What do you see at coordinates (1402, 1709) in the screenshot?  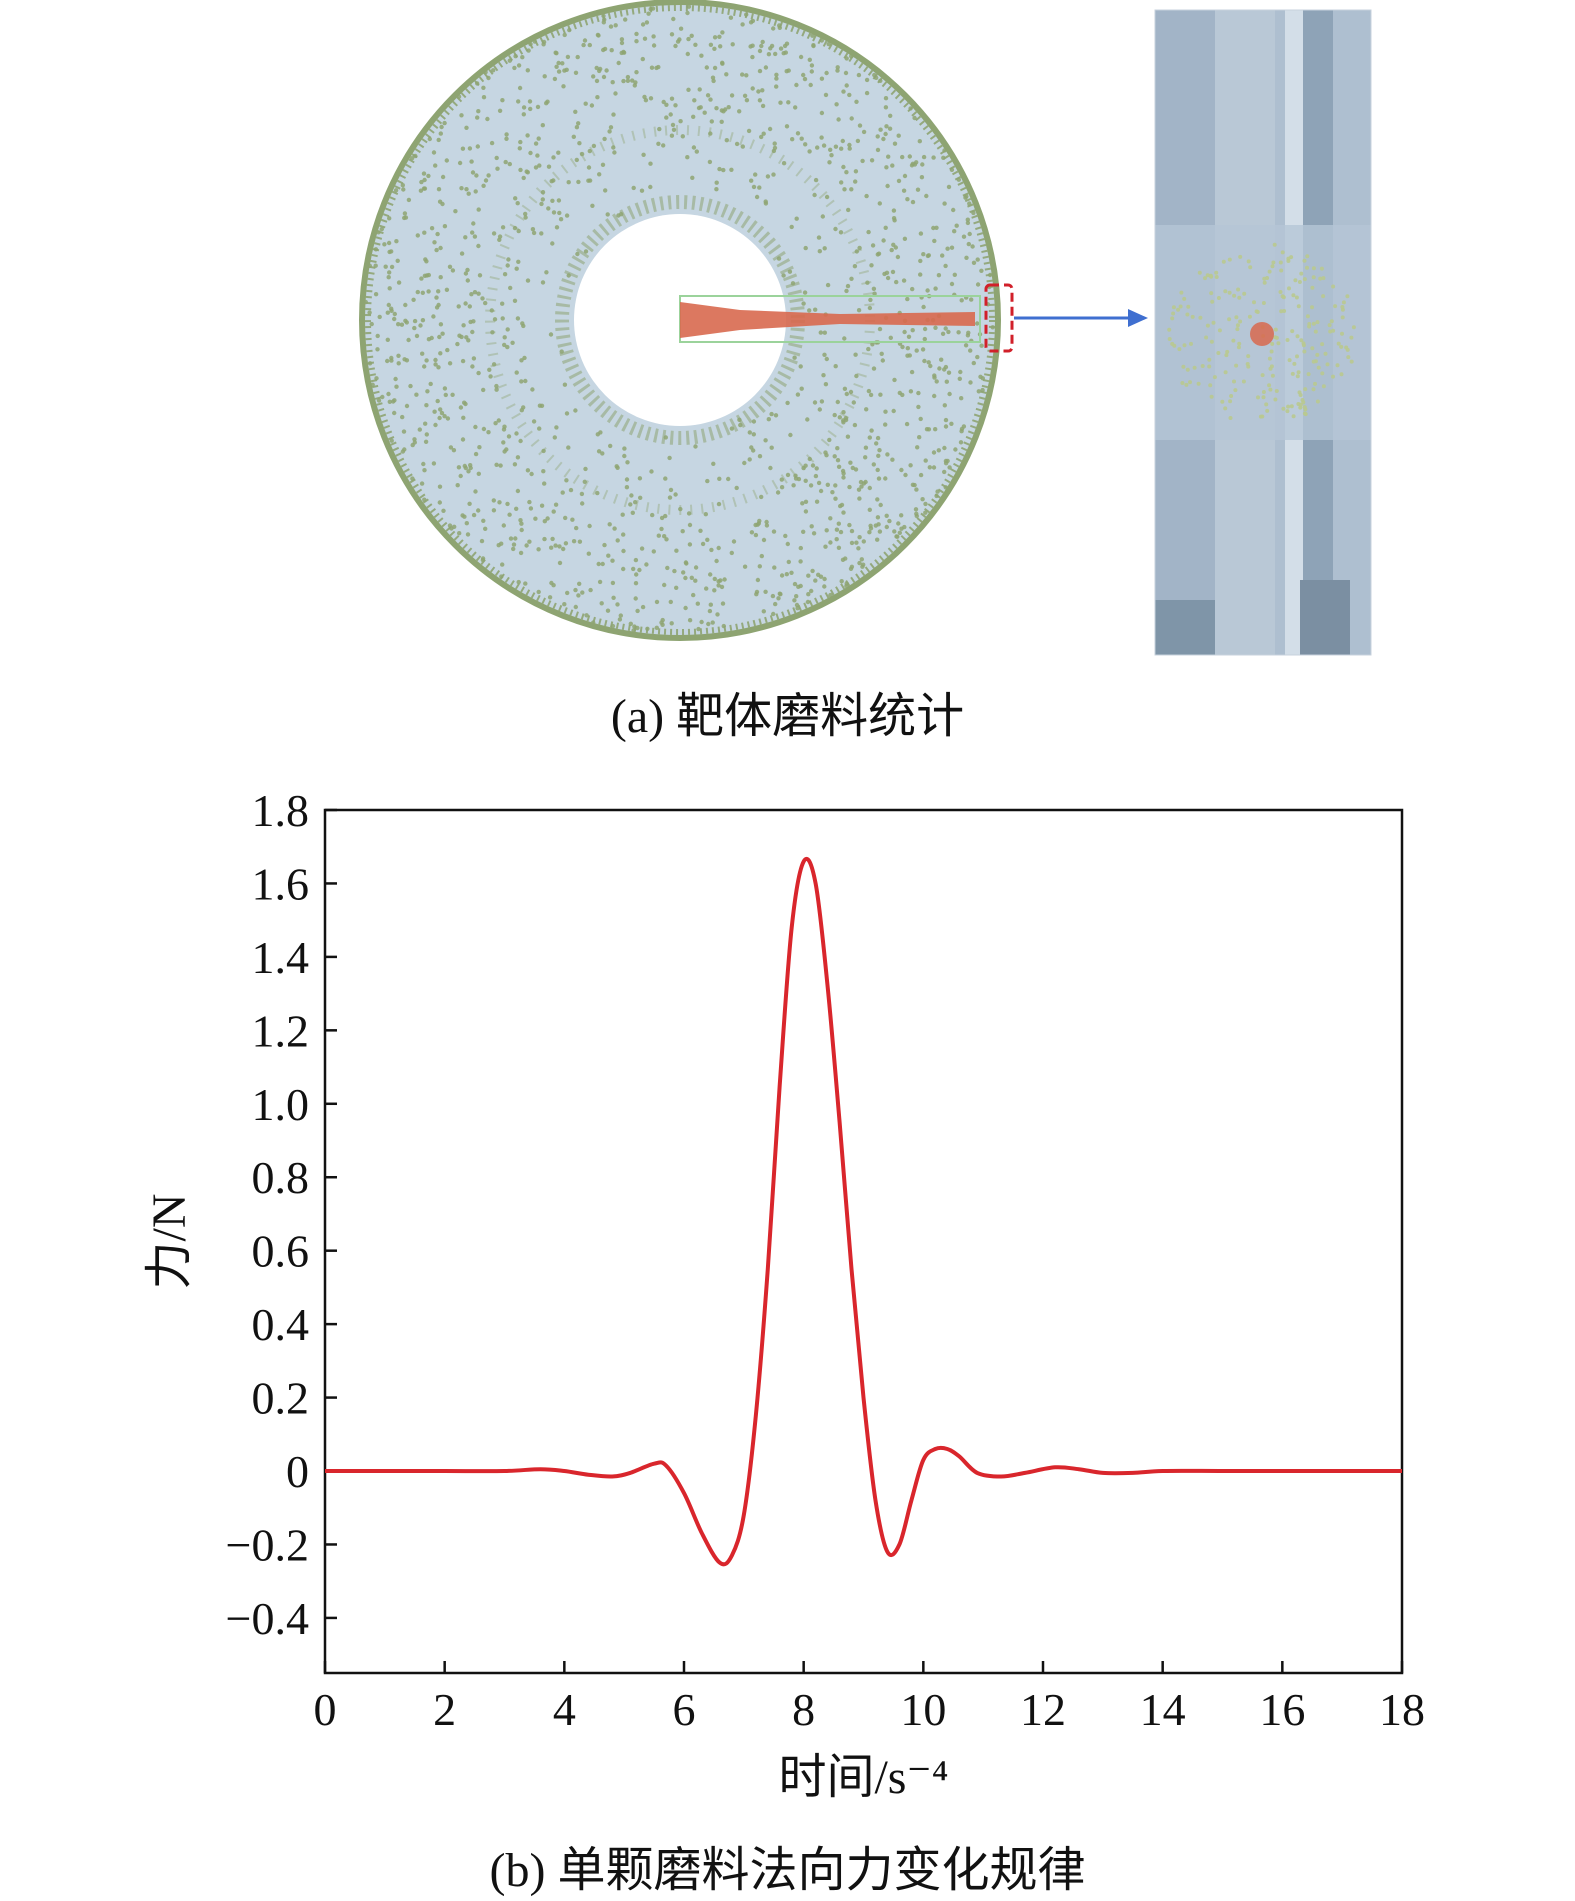 I see `x-tick-label: 18` at bounding box center [1402, 1709].